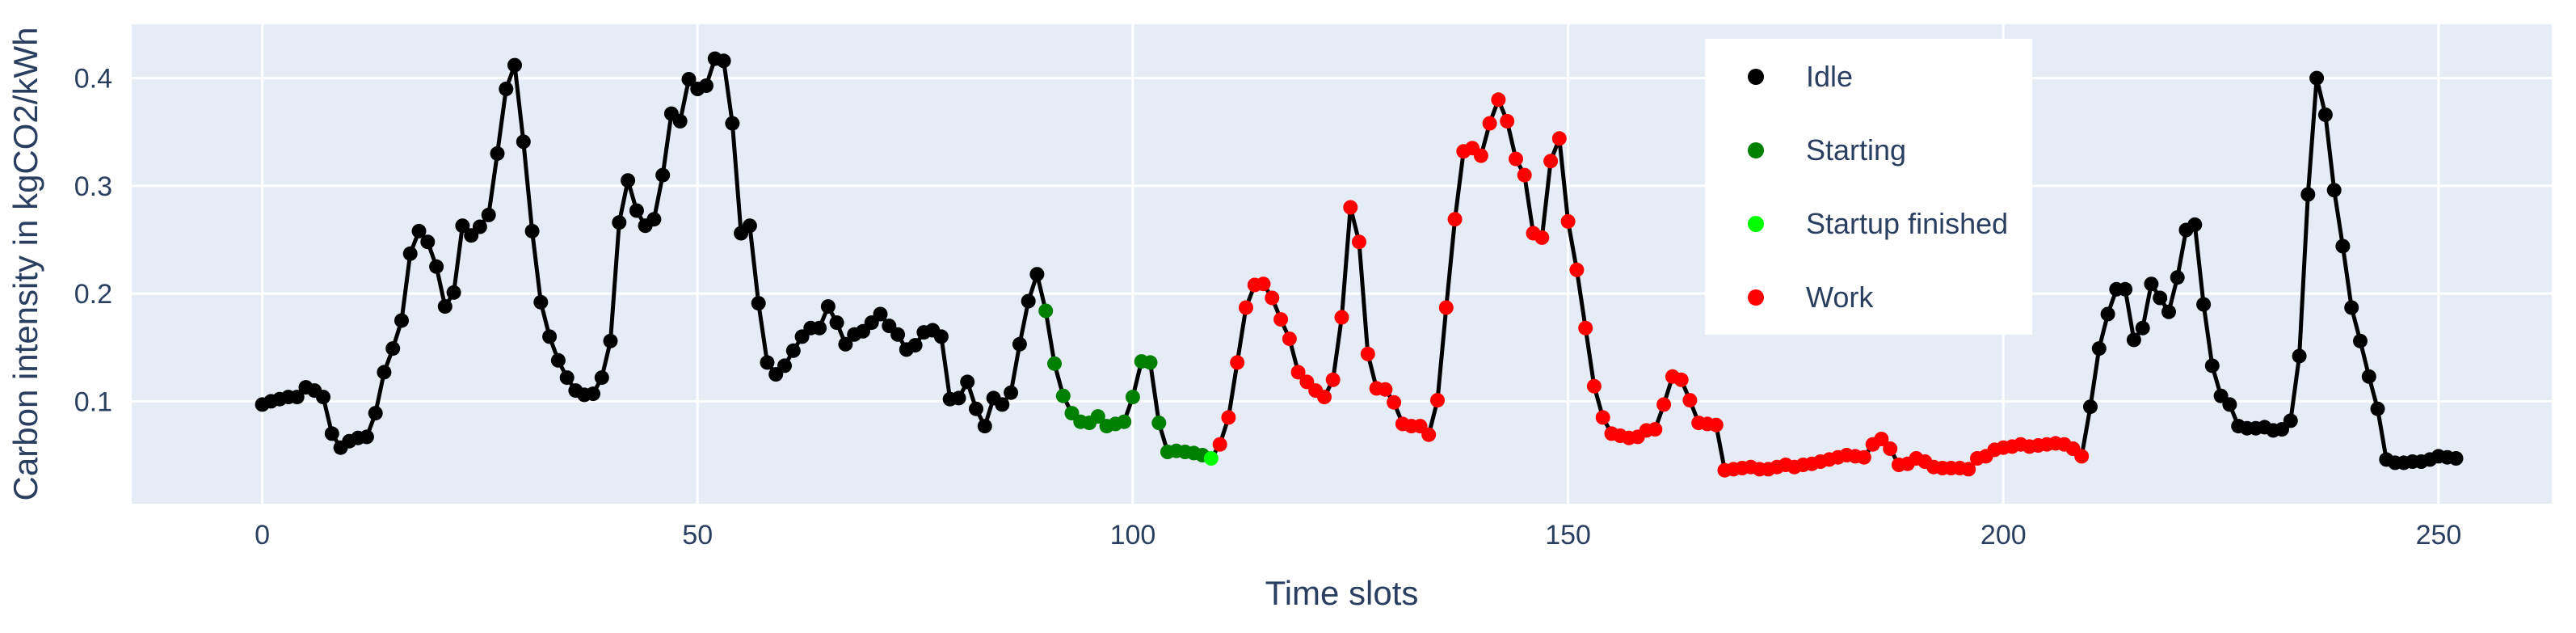 The height and width of the screenshot is (633, 2576). What do you see at coordinates (1358, 536) in the screenshot?
I see `x-tick-labels: 0 50 100 150 200 250` at bounding box center [1358, 536].